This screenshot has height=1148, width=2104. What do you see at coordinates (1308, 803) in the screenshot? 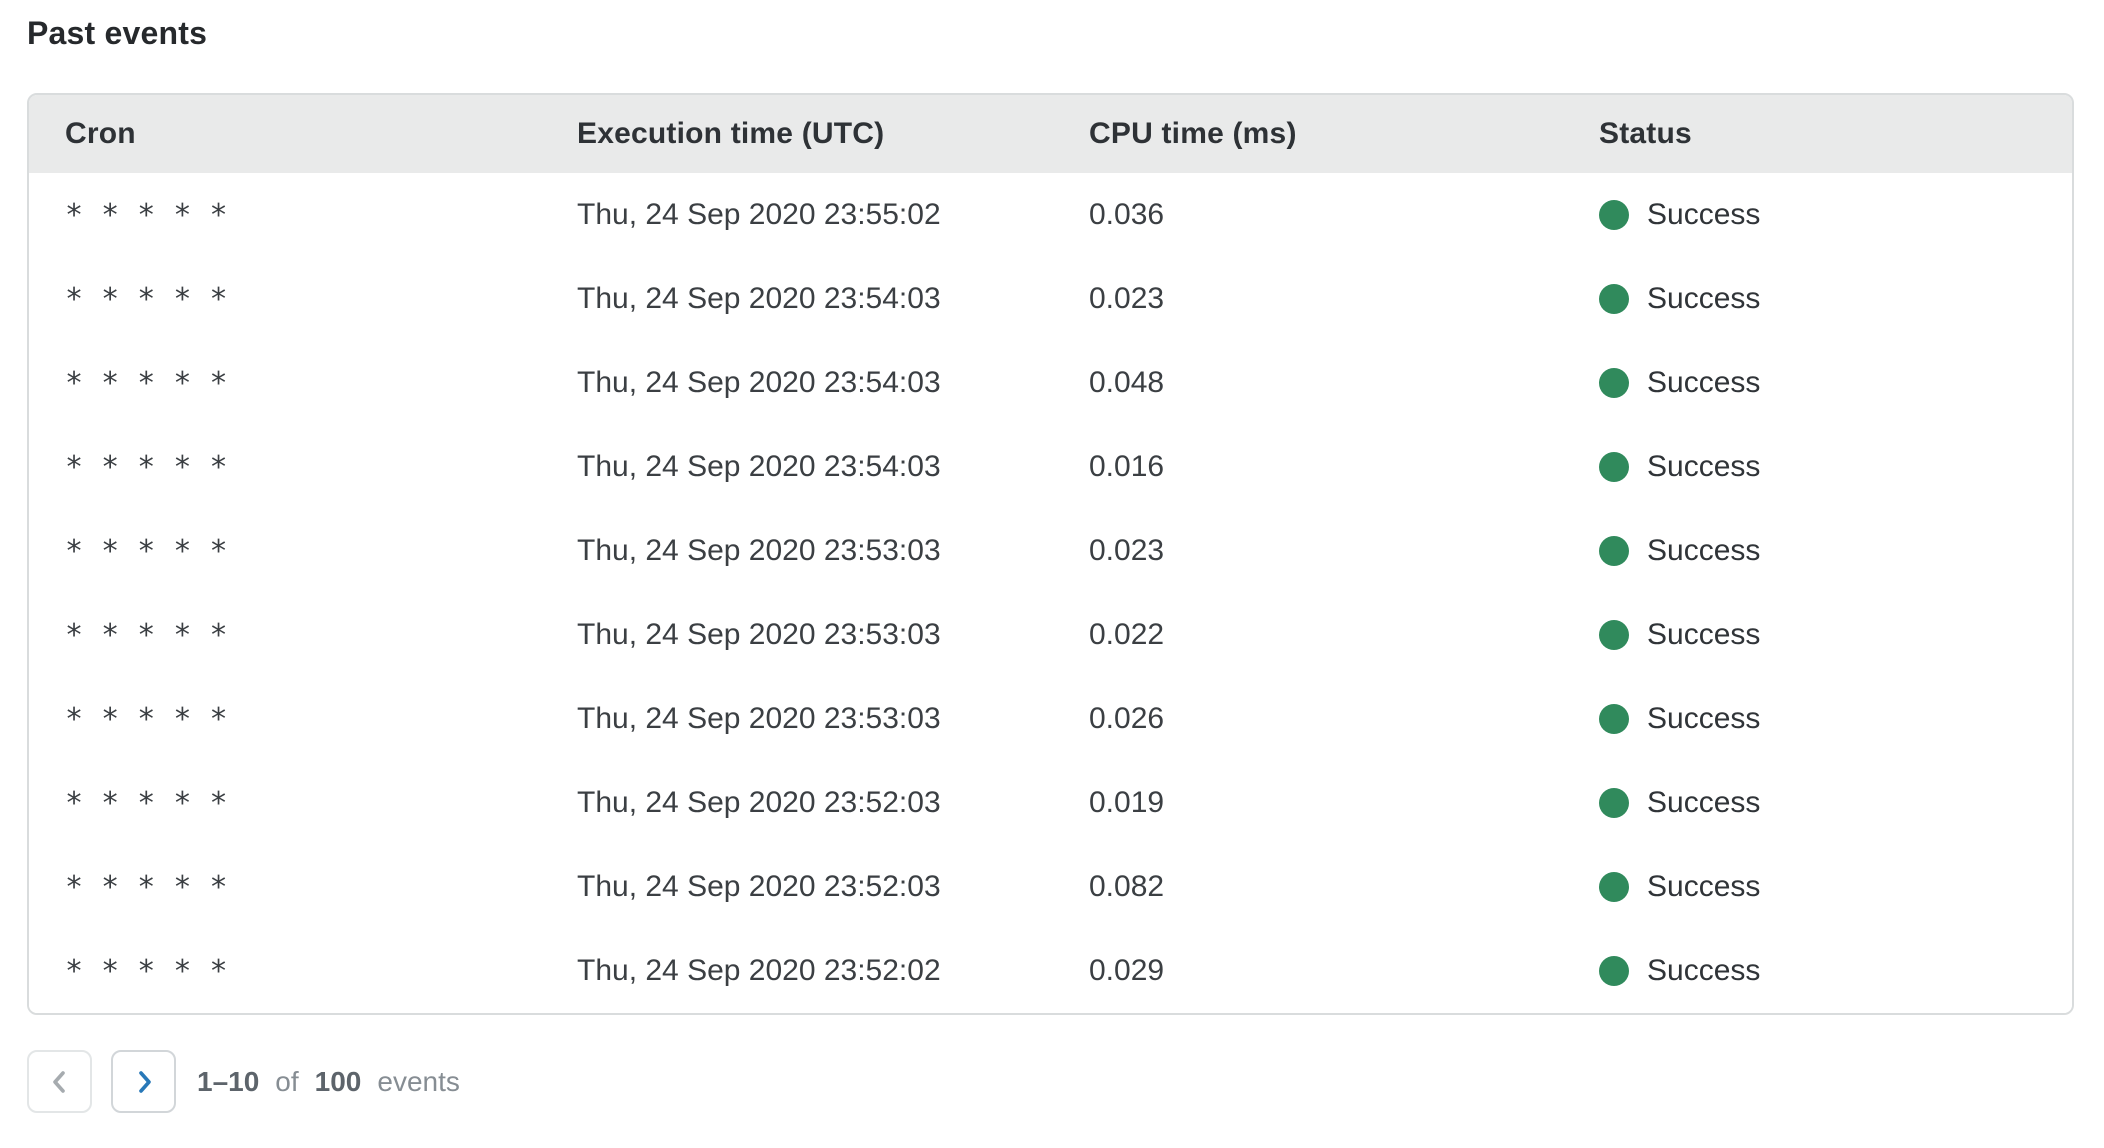
I see `cpu-time-cell: 0.019` at bounding box center [1308, 803].